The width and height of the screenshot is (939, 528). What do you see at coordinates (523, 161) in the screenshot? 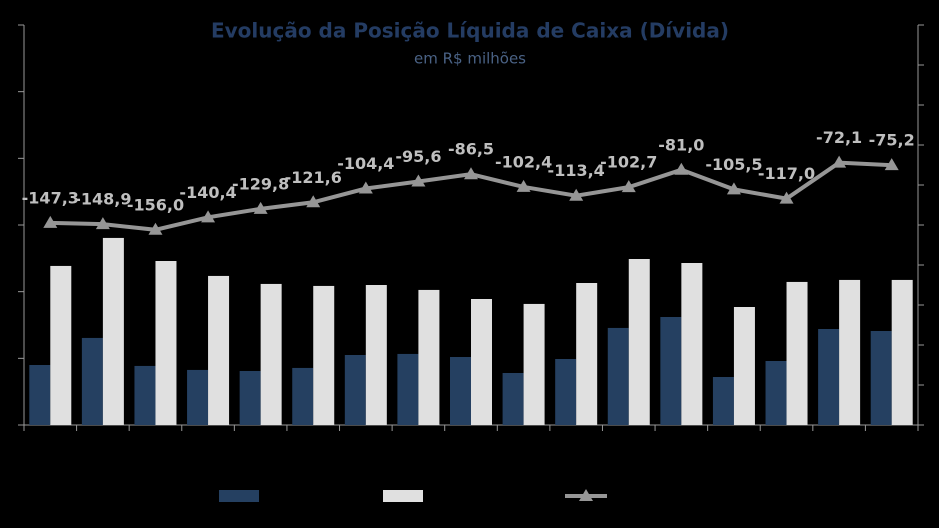
I see `data-label: -102,4` at bounding box center [523, 161].